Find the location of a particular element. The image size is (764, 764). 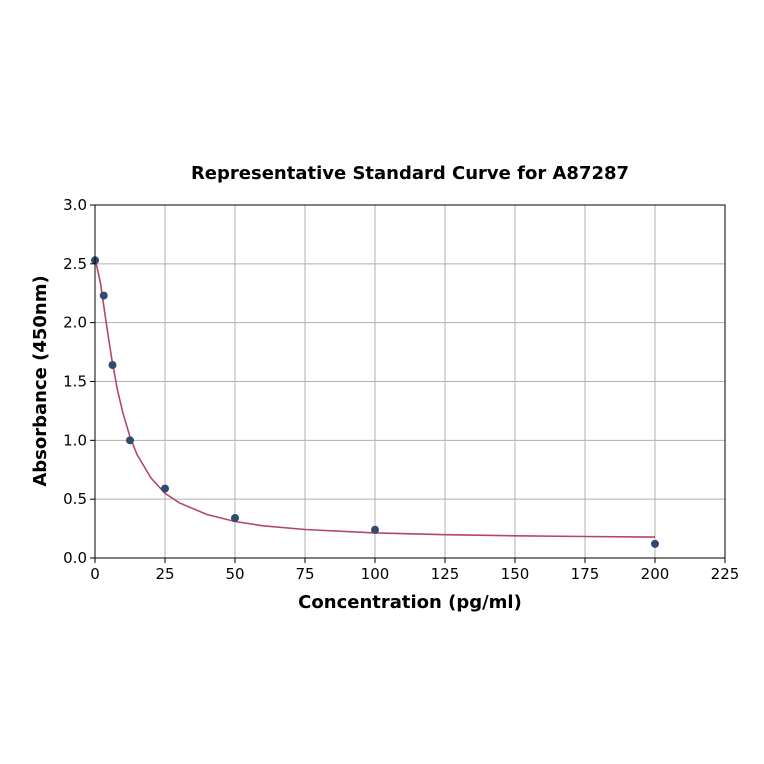

y-tick-label: 2.5 is located at coordinates (75, 264).